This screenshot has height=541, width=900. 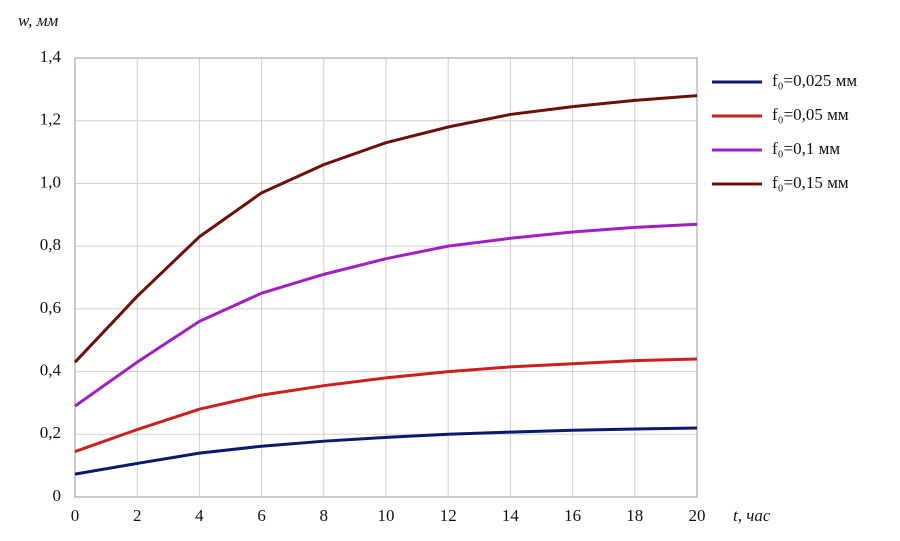 What do you see at coordinates (324, 515) in the screenshot?
I see `x-tick-label: 8` at bounding box center [324, 515].